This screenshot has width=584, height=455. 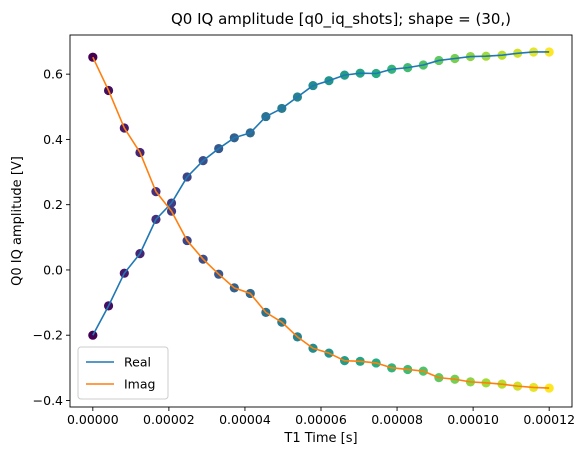 I want to click on legend-box, so click(x=123, y=373).